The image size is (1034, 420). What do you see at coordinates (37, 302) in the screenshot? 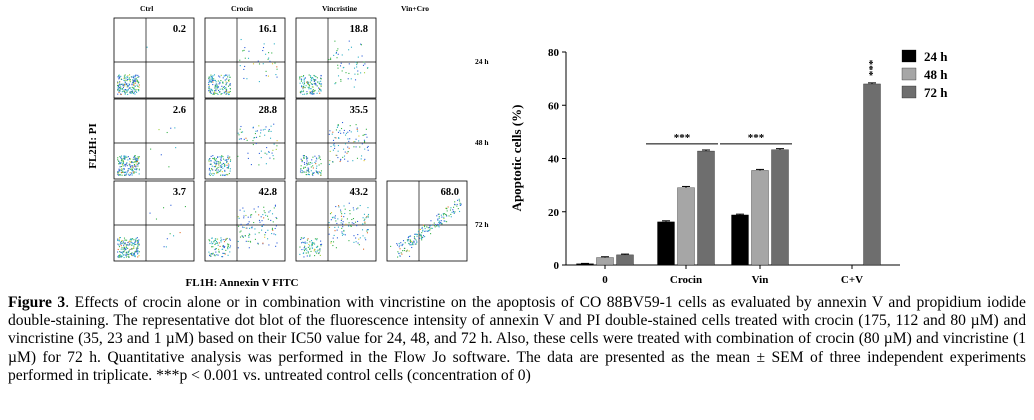
I see `caption-label: Figure 3` at bounding box center [37, 302].